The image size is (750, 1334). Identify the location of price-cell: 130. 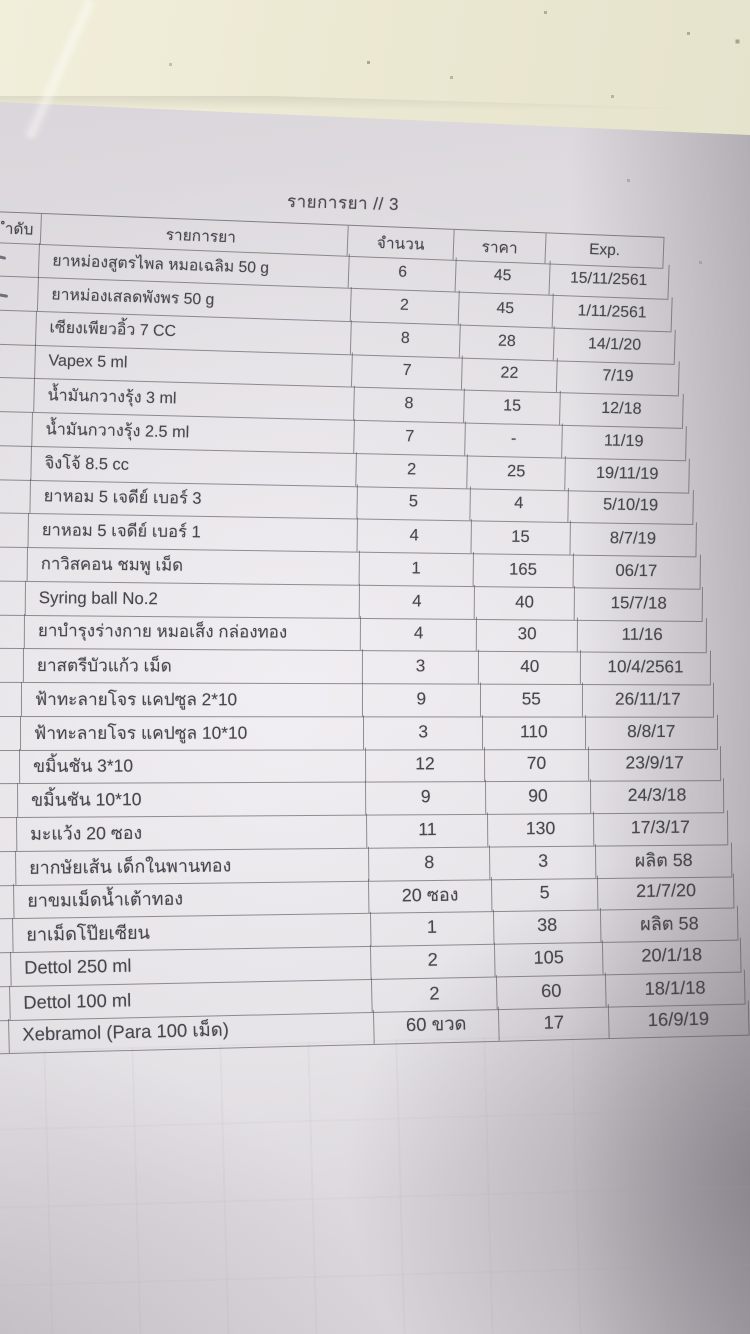
(541, 829).